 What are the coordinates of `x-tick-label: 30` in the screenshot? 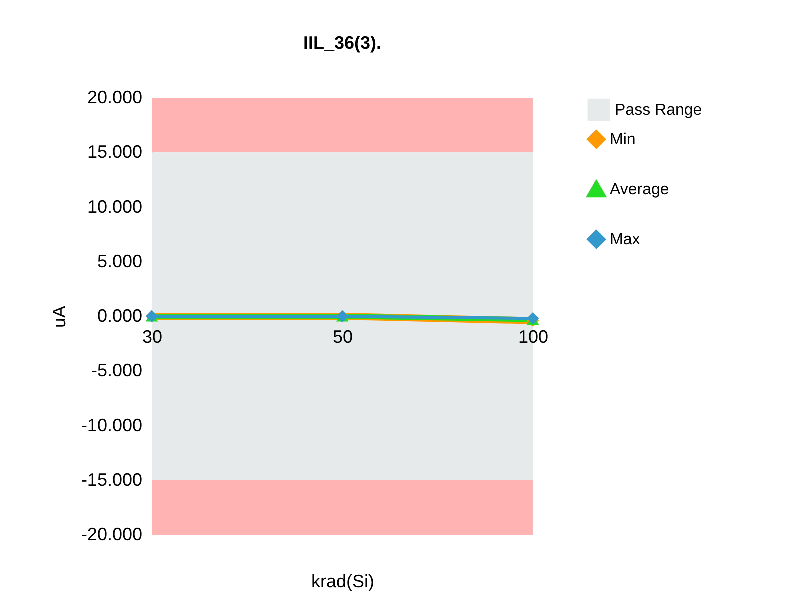 It's located at (152, 337).